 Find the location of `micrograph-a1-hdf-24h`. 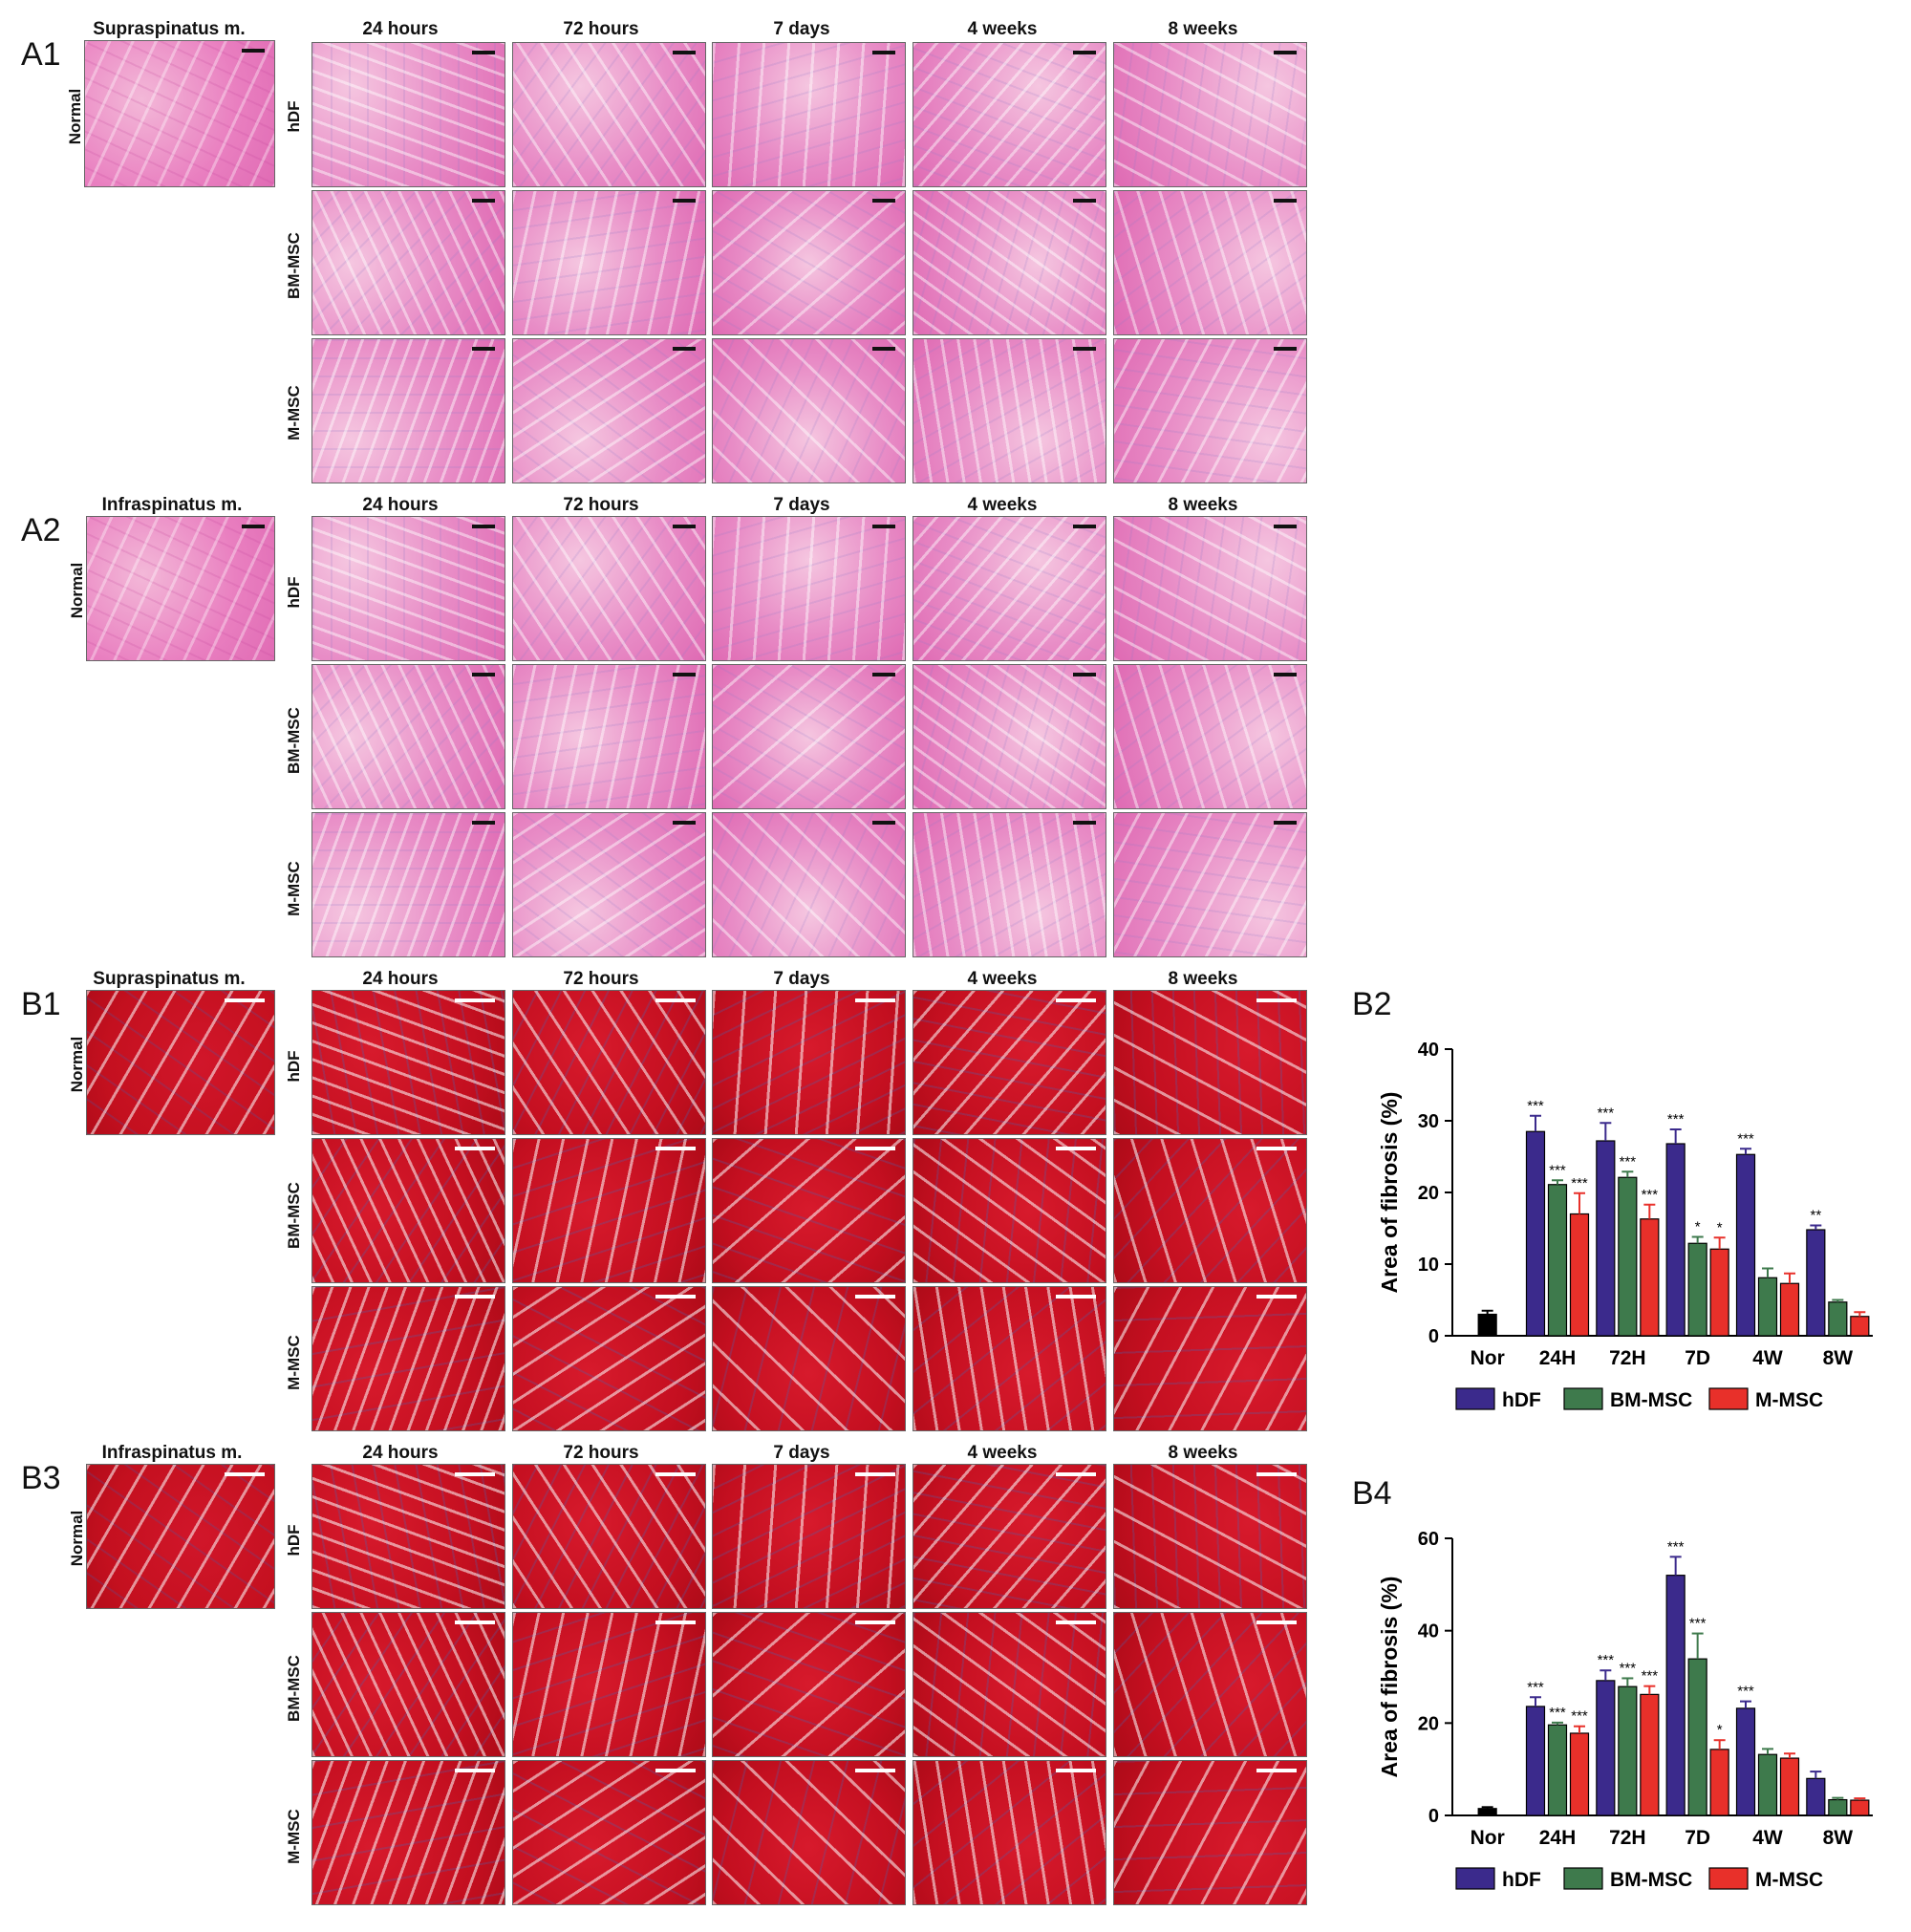

micrograph-a1-hdf-24h is located at coordinates (408, 114).